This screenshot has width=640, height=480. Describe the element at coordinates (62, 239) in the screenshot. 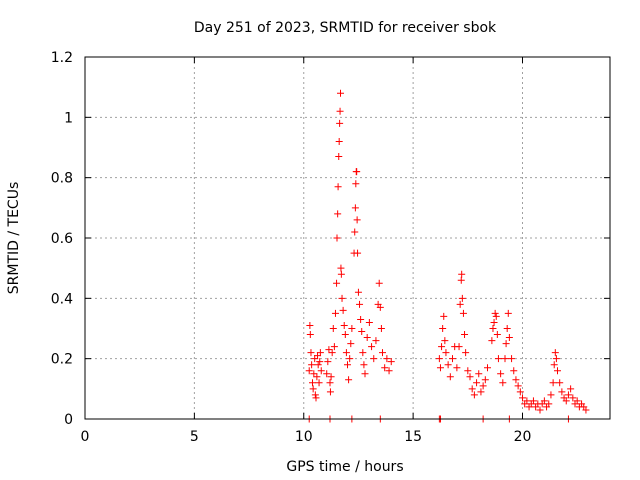

I see `y-tick-labels: 0 0.2 0.4 0.6 0.8 1 1.2` at that location.